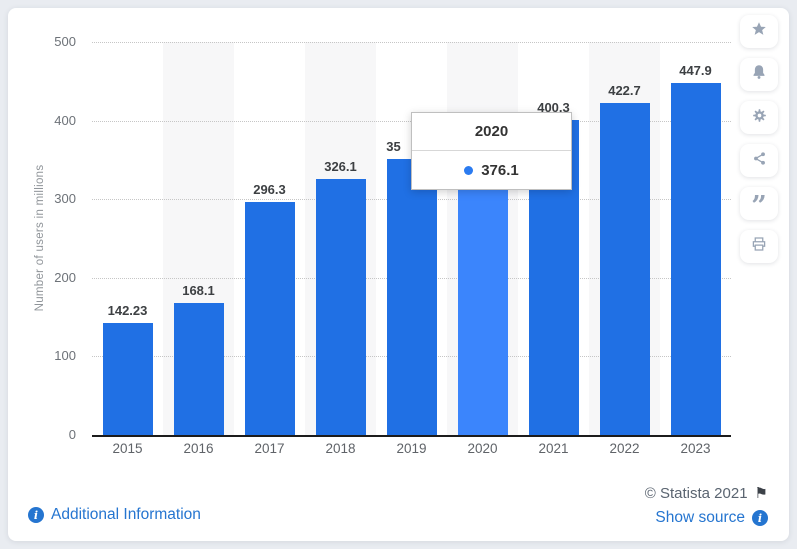 The width and height of the screenshot is (797, 549). Describe the element at coordinates (340, 166) in the screenshot. I see `bar-value-label: 326.1` at that location.